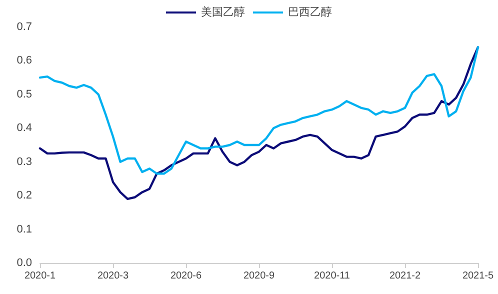 The image size is (498, 294). What do you see at coordinates (478, 276) in the screenshot?
I see `x-tick-label: 2021-5` at bounding box center [478, 276].